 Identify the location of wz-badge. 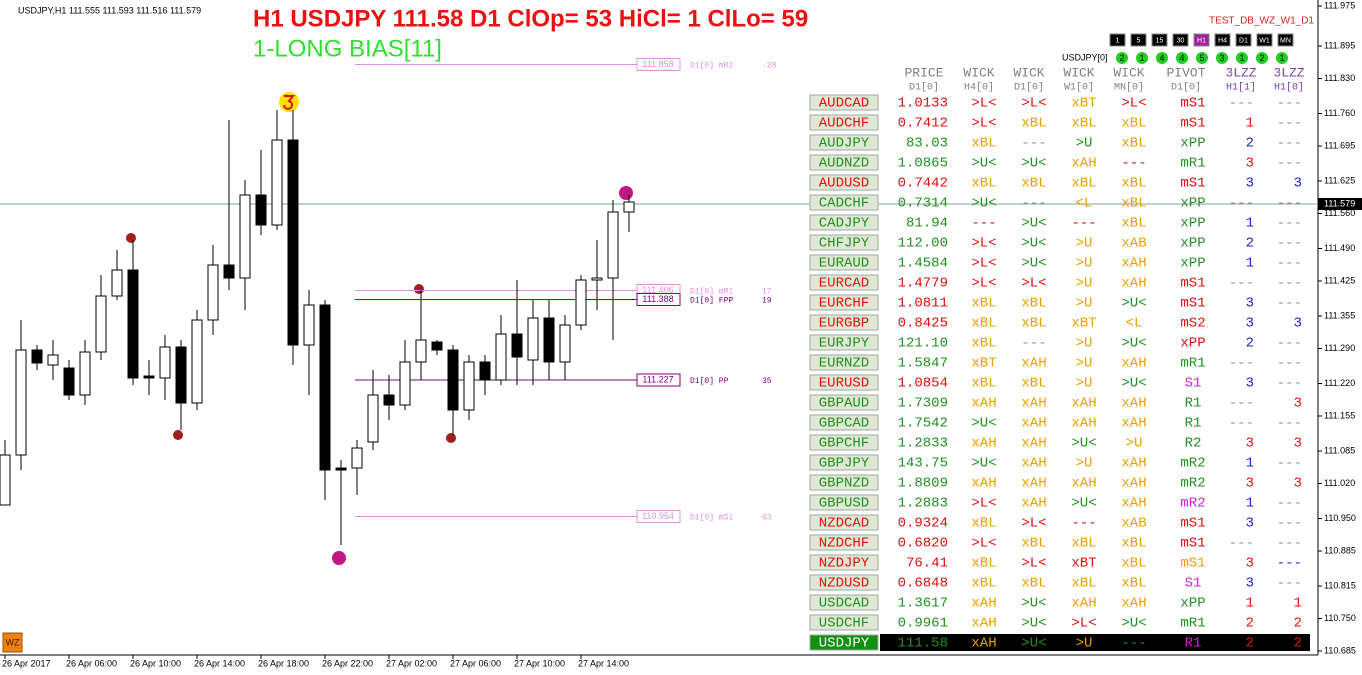
(12, 642).